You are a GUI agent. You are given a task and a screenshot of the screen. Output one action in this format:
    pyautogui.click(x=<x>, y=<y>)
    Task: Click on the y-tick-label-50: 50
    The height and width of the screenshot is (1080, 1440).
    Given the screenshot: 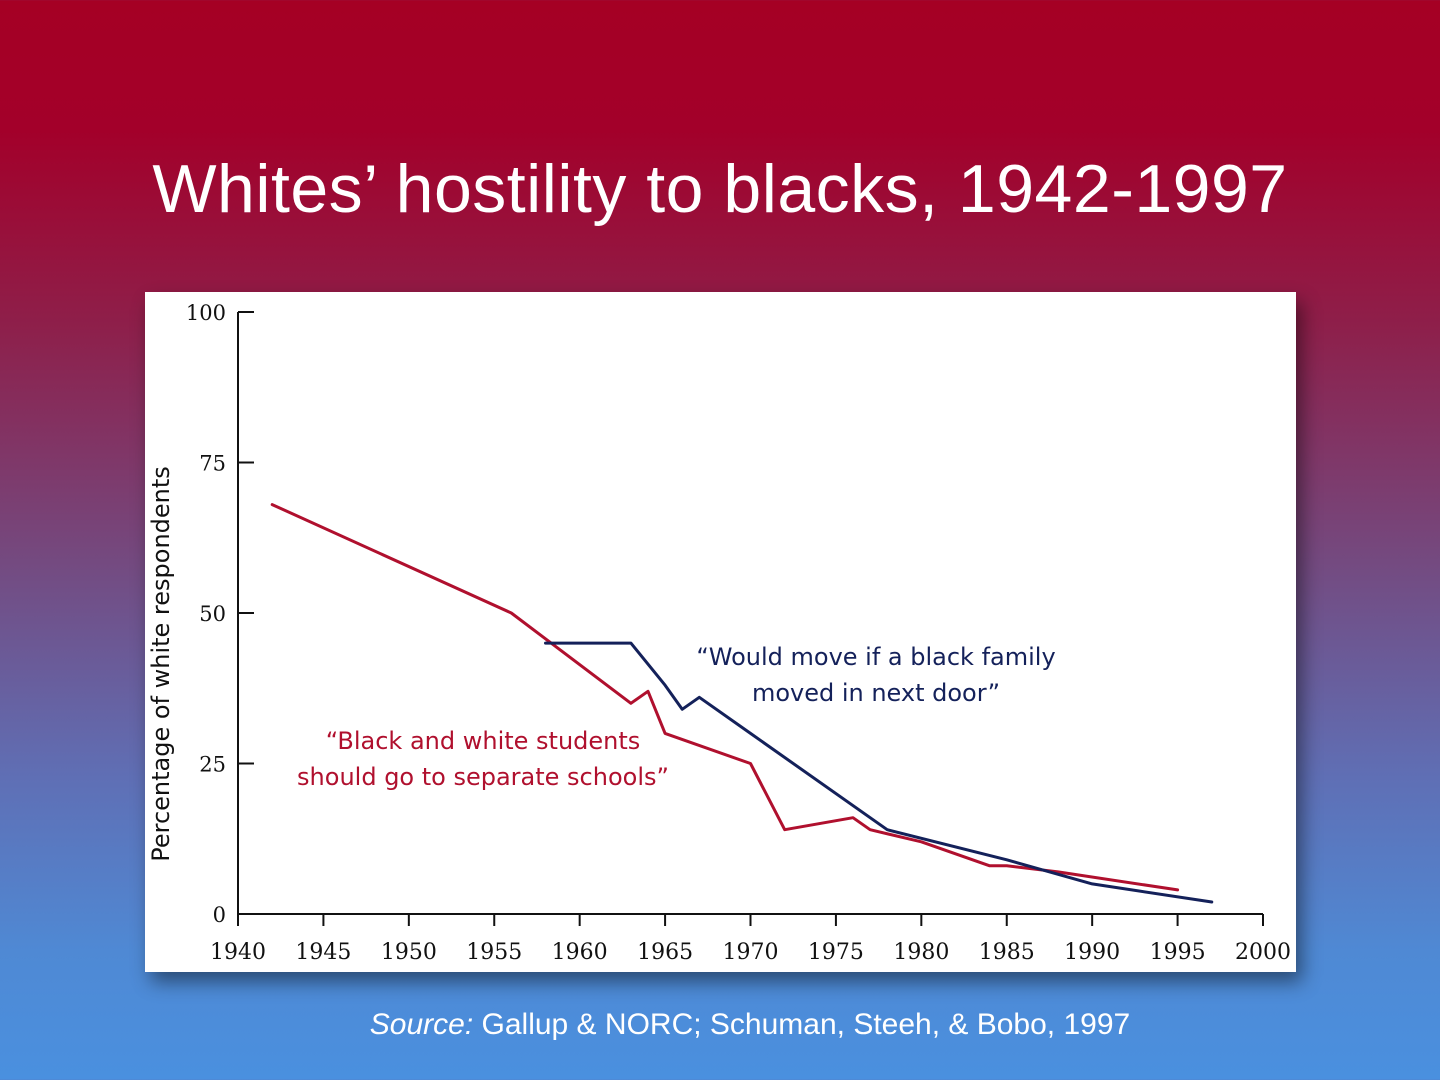 What is the action you would take?
    pyautogui.click(x=212, y=614)
    